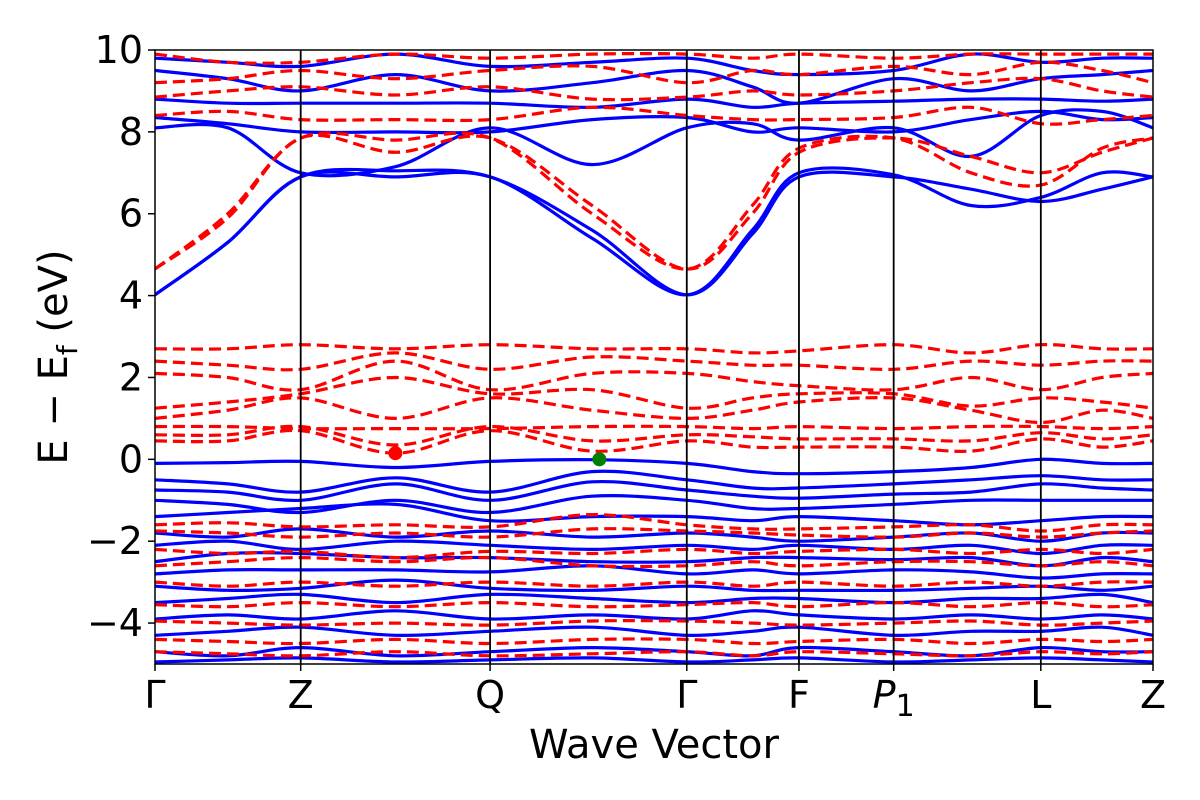  Describe the element at coordinates (686, 695) in the screenshot. I see `x-tick-label-3: Γ` at that location.